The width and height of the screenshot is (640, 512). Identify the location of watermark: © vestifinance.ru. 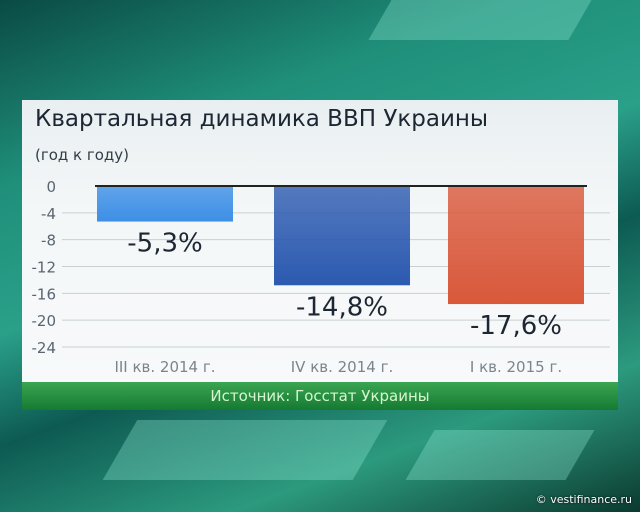
(583, 499).